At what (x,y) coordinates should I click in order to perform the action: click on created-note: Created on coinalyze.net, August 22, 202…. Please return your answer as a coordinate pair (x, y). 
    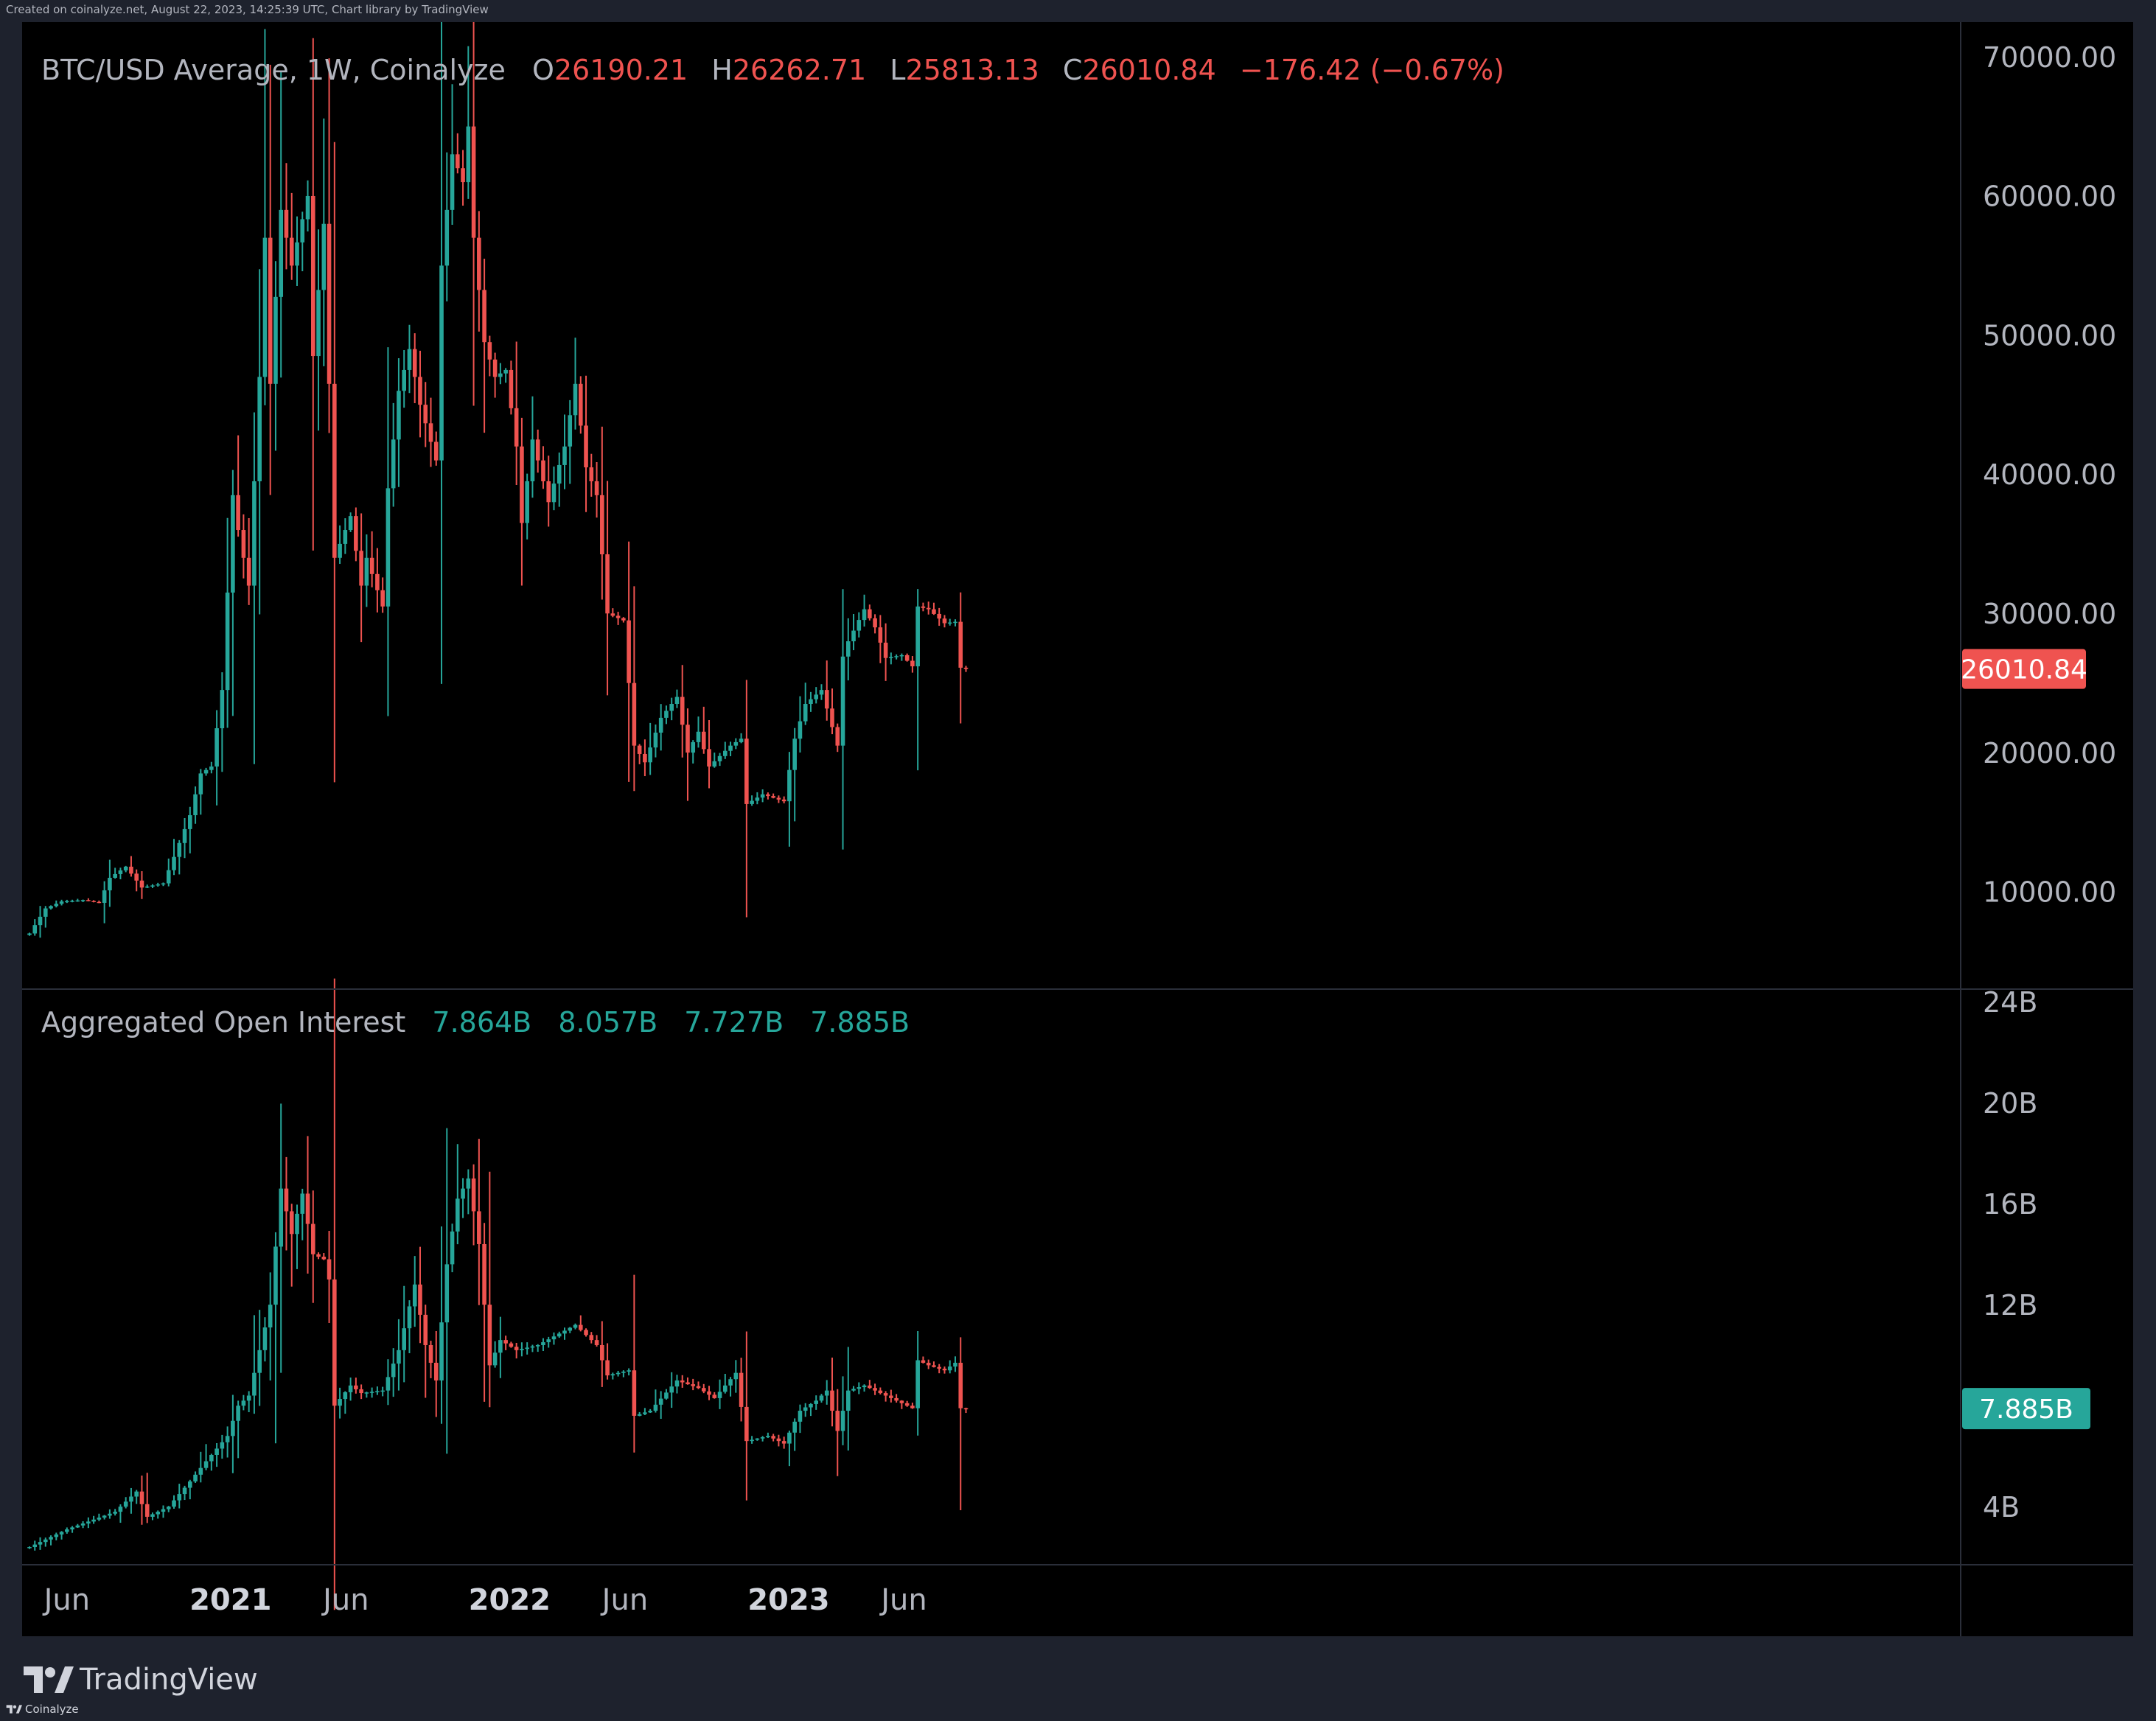
    Looking at the image, I should click on (248, 9).